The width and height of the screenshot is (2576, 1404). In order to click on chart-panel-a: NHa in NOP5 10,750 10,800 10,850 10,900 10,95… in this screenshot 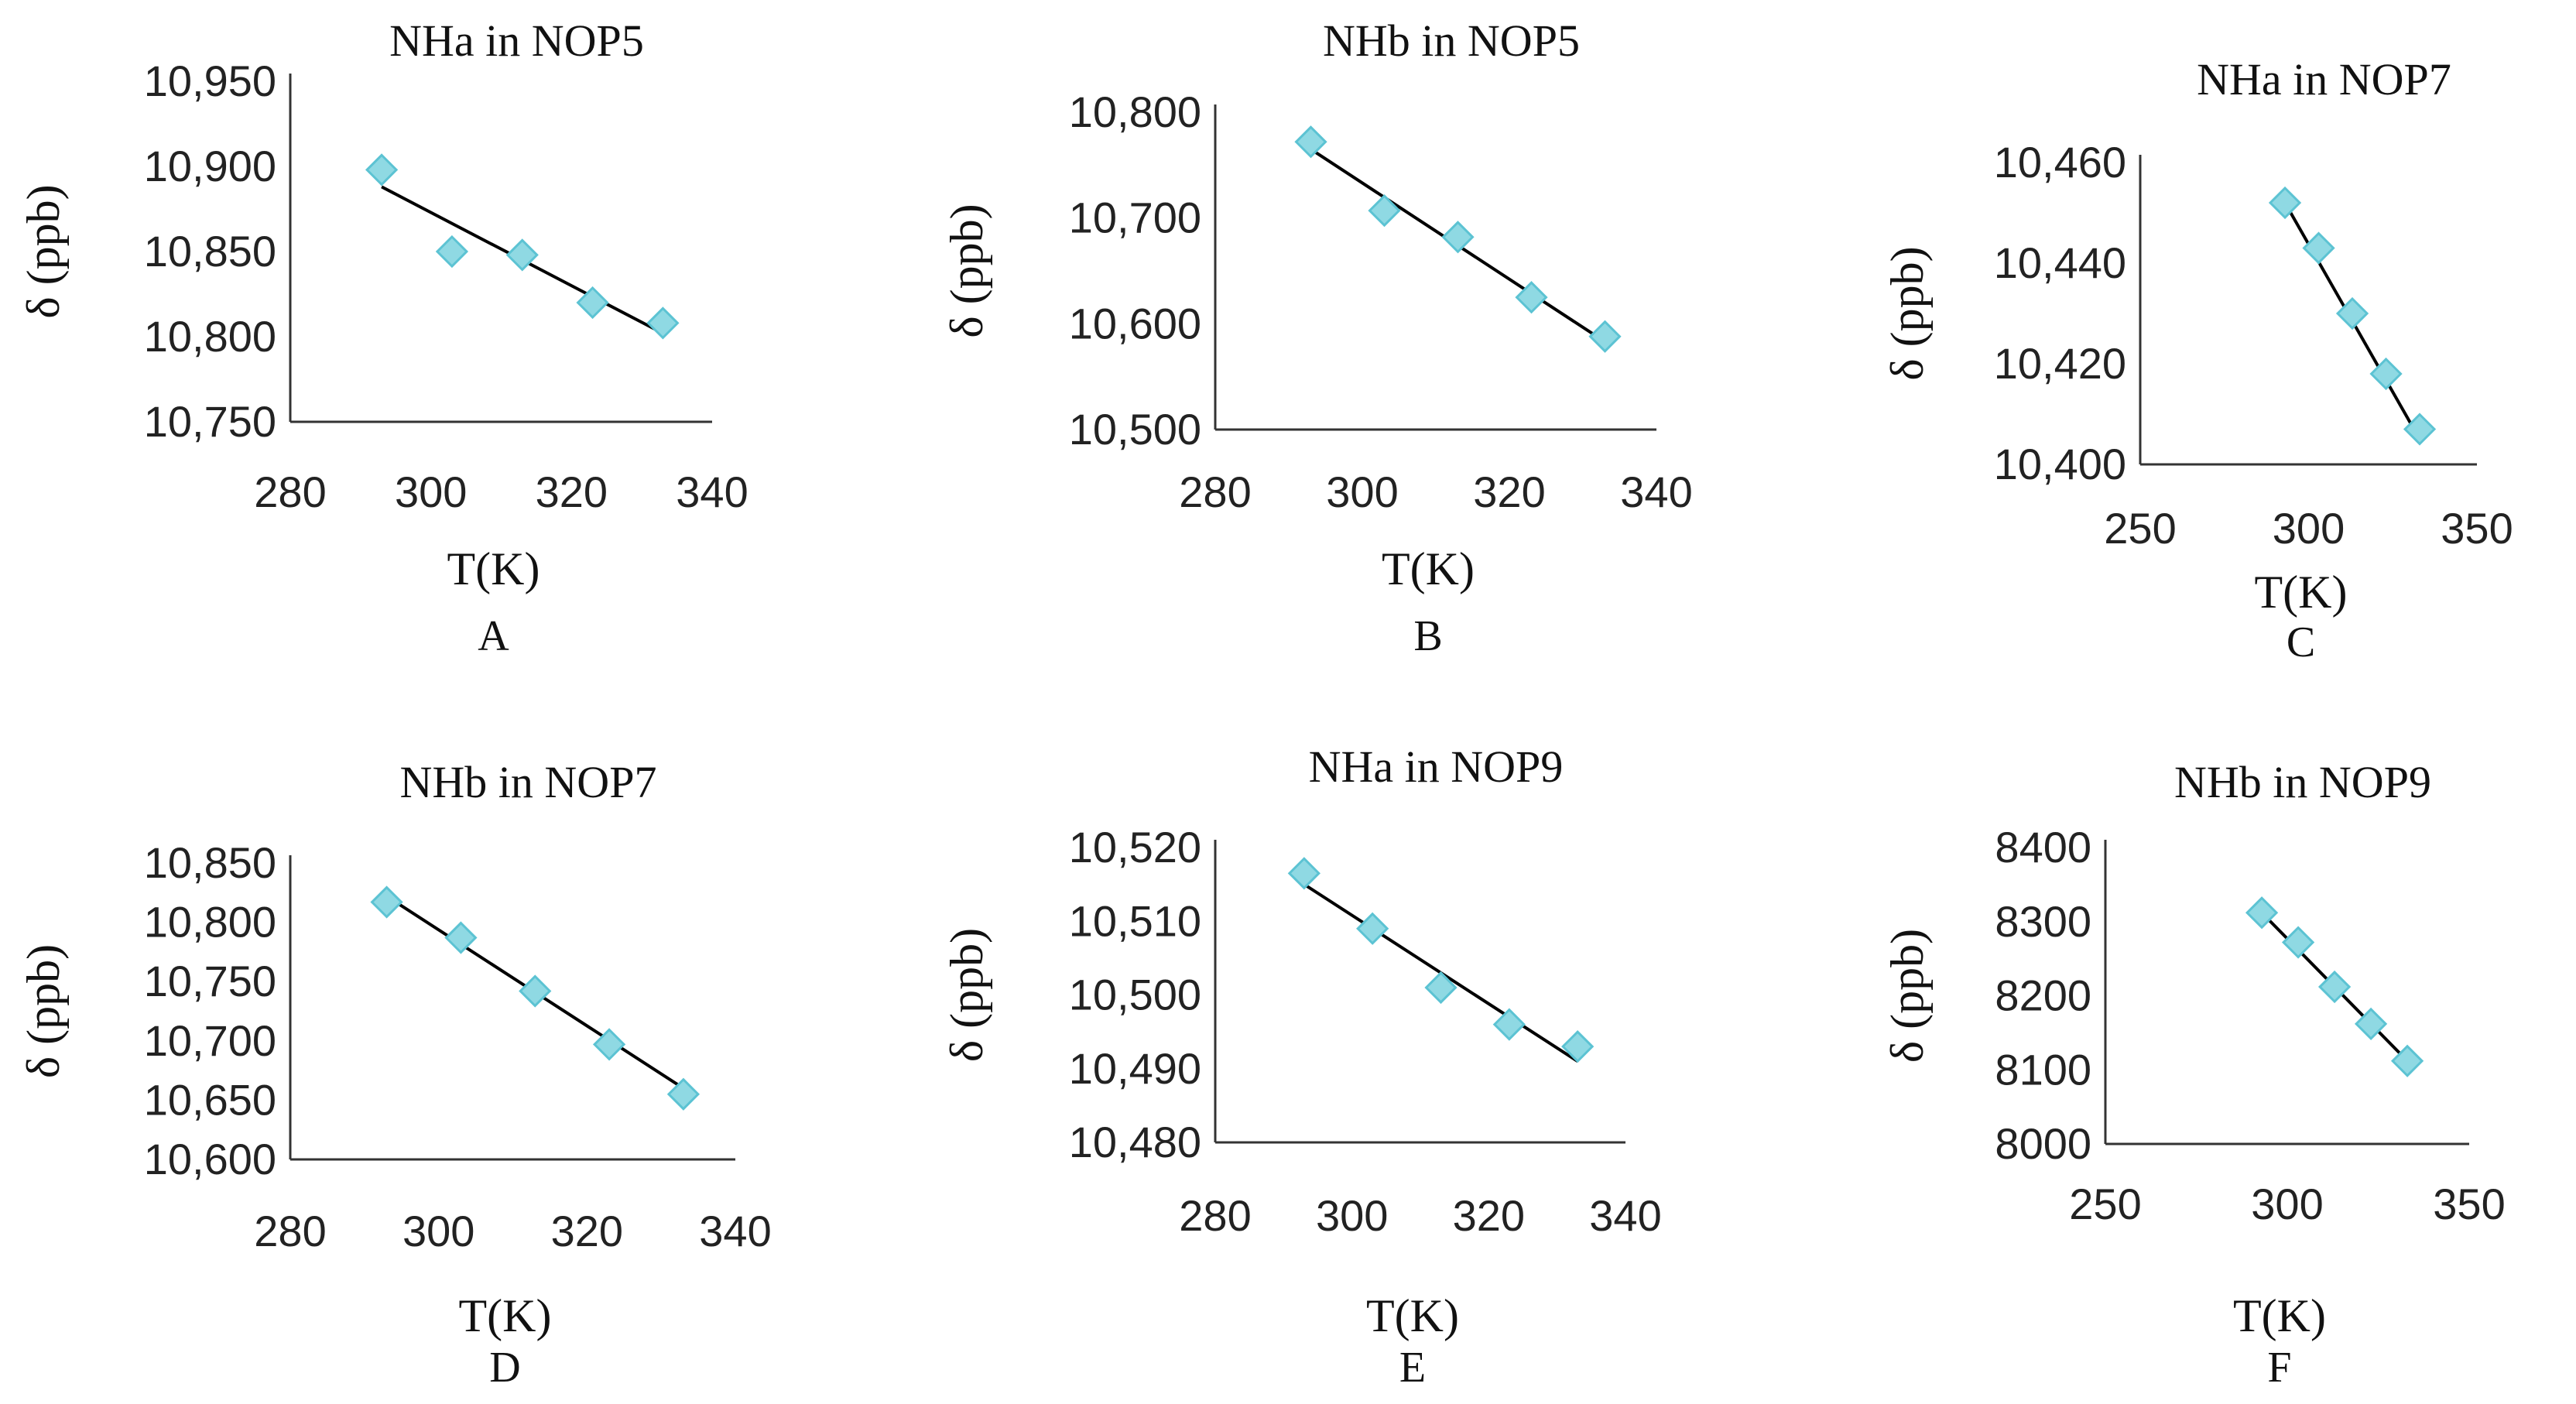, I will do `click(383, 337)`.